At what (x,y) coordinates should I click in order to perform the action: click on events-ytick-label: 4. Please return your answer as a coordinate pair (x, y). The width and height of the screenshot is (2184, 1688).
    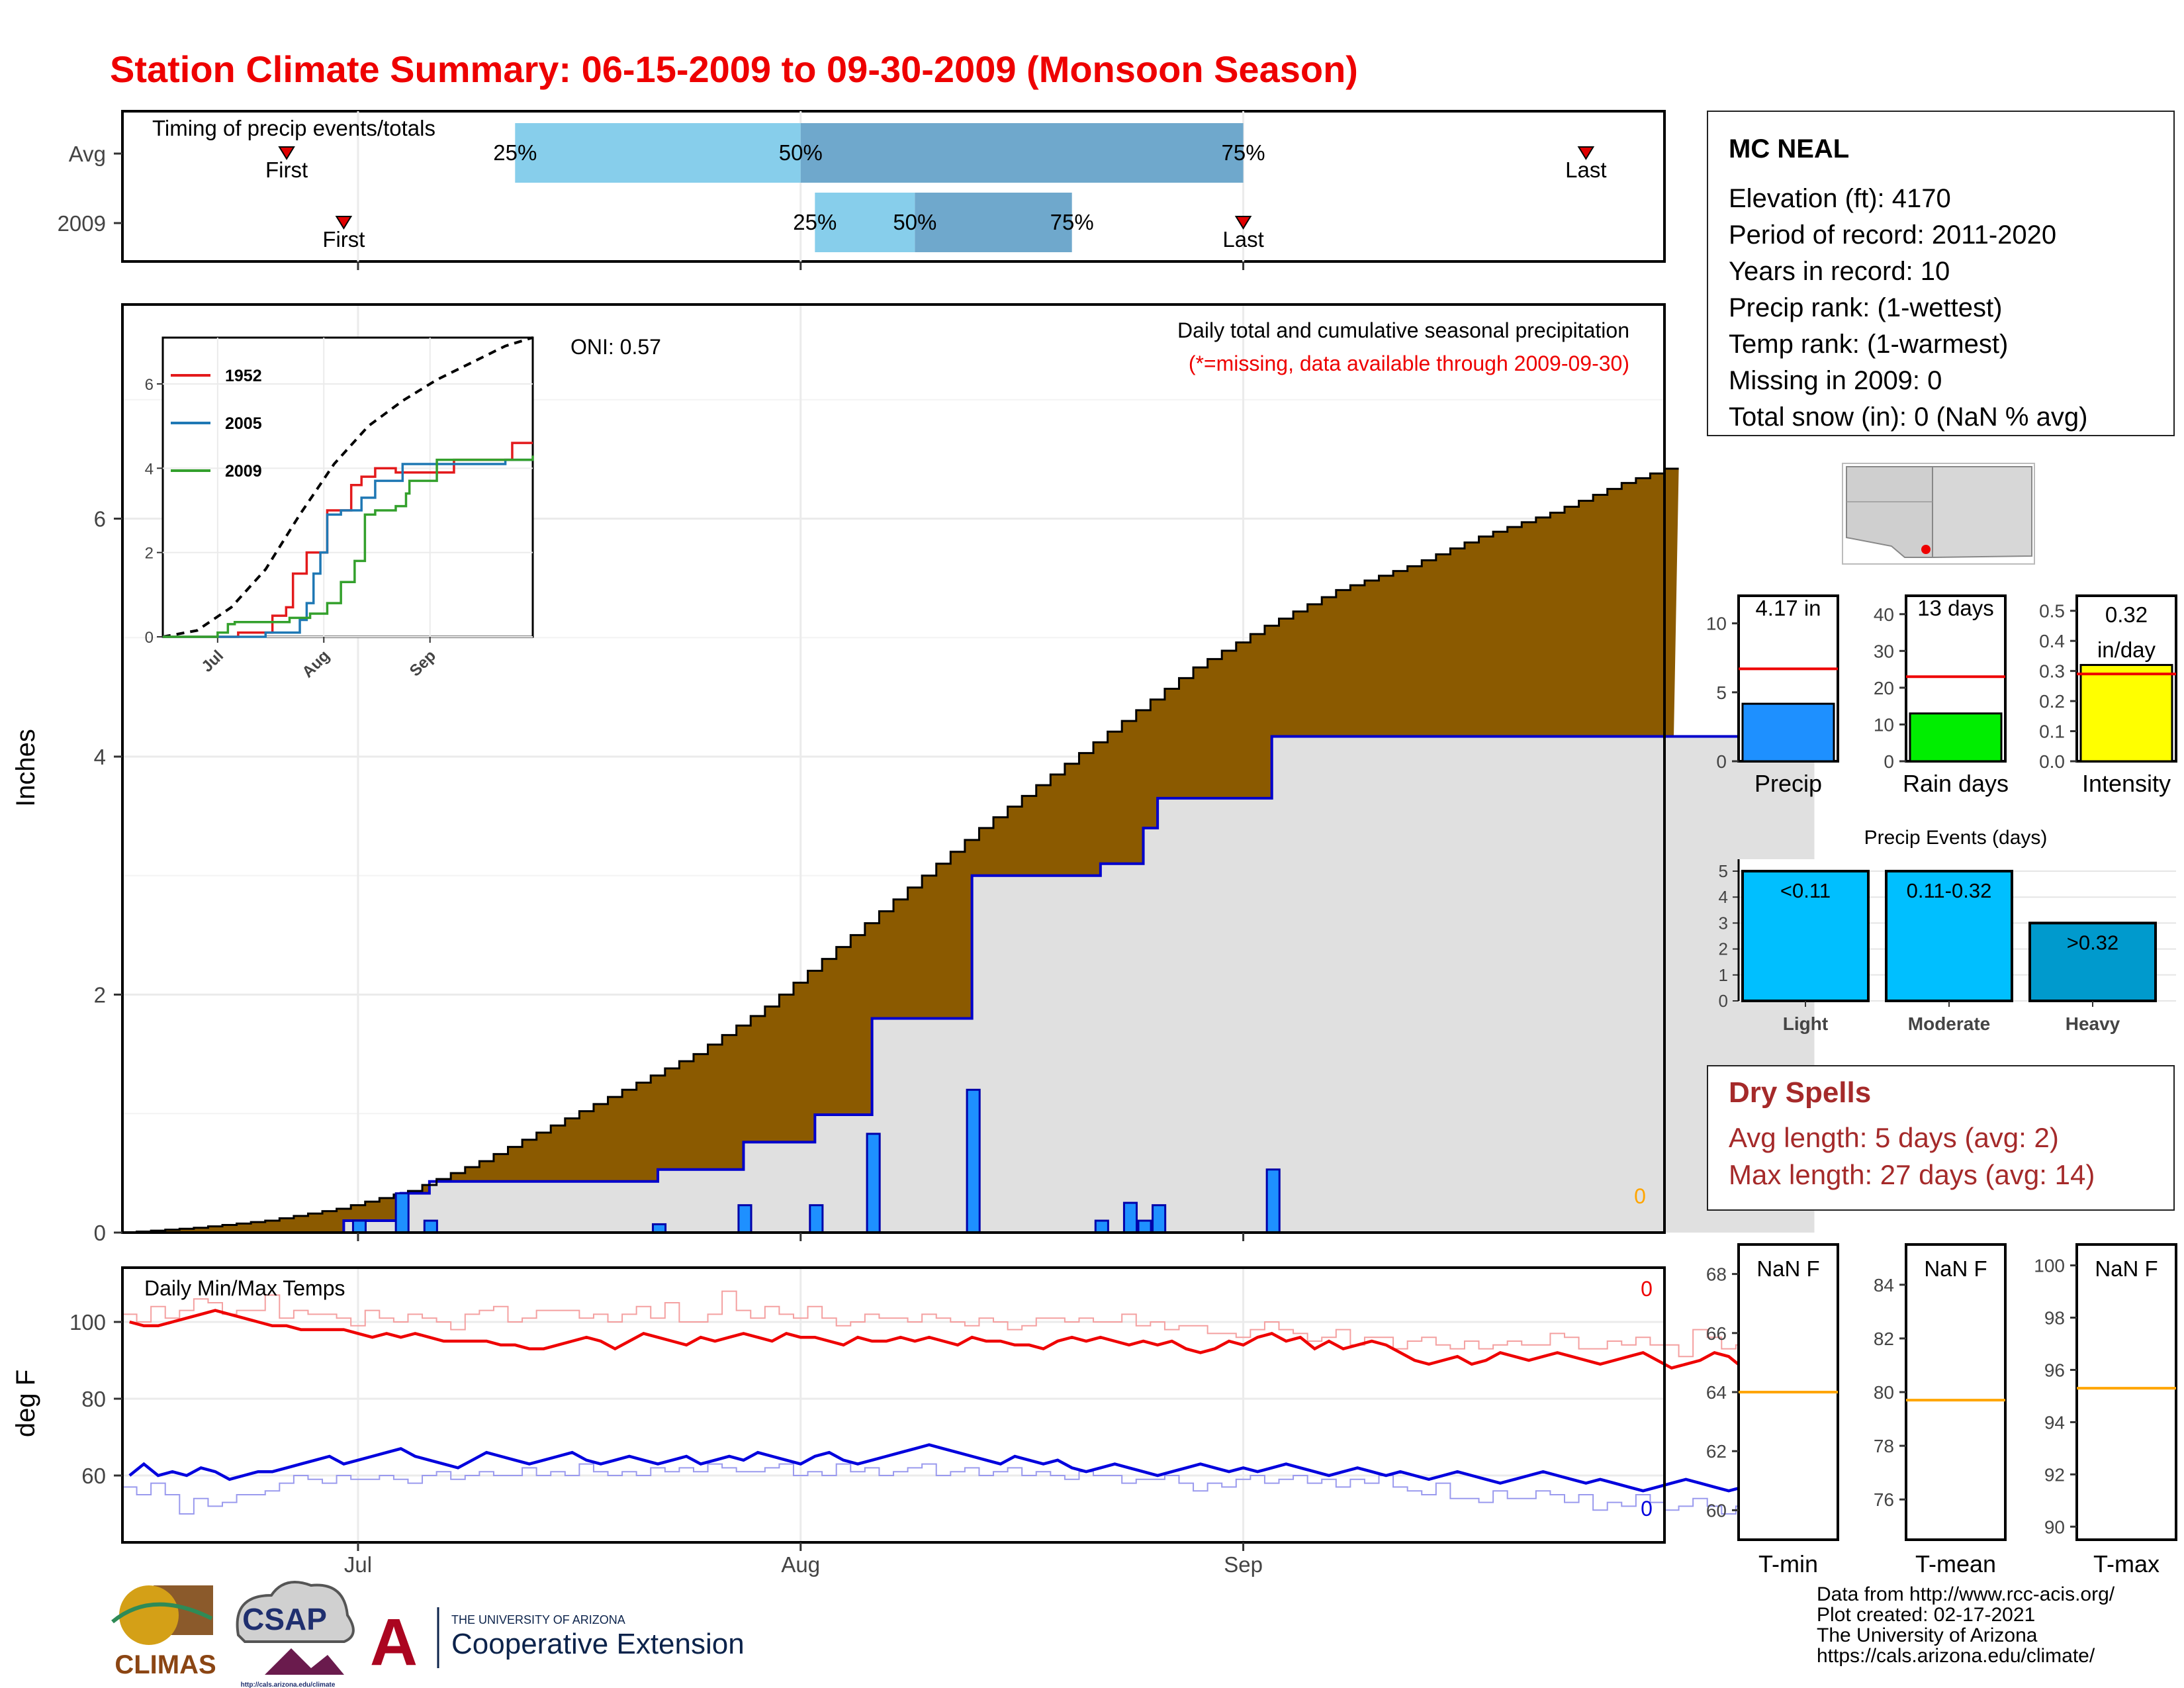
    Looking at the image, I should click on (1723, 897).